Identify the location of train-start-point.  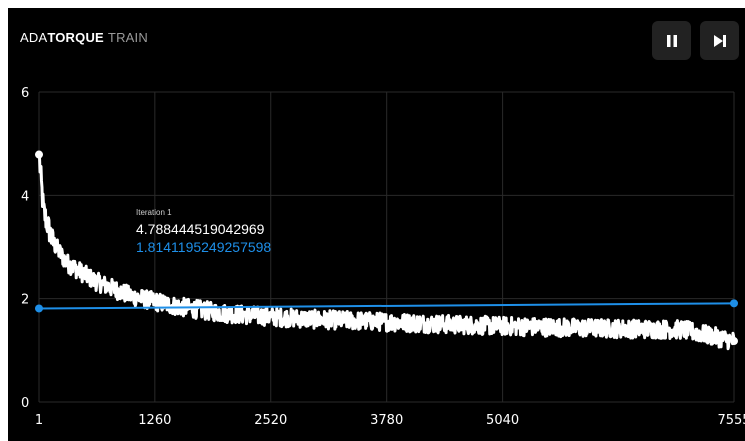
(39, 154).